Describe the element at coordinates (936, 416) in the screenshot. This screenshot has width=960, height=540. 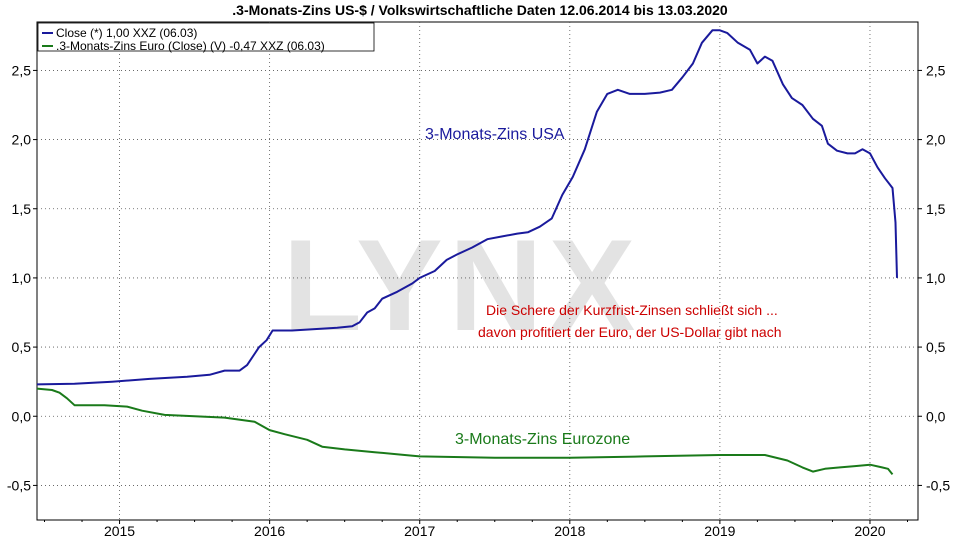
I see `y-tick-label-right: 0,0` at that location.